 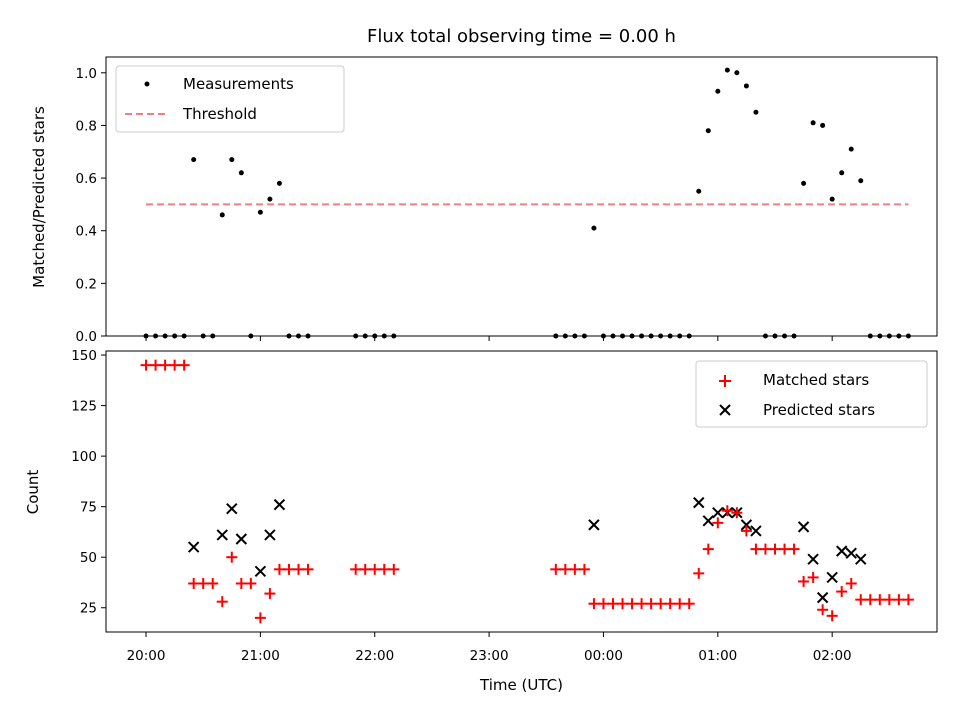 What do you see at coordinates (603, 656) in the screenshot?
I see `x-tick-label: 00:00` at bounding box center [603, 656].